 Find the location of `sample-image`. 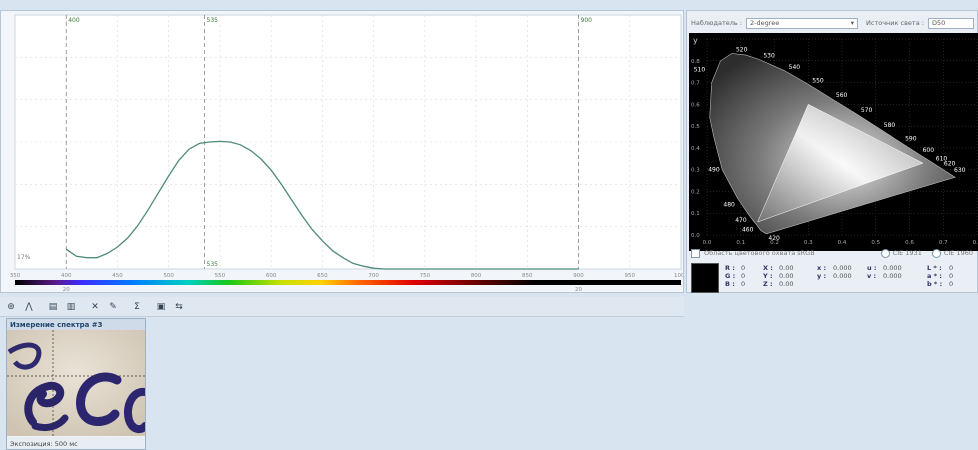

sample-image is located at coordinates (76, 383).